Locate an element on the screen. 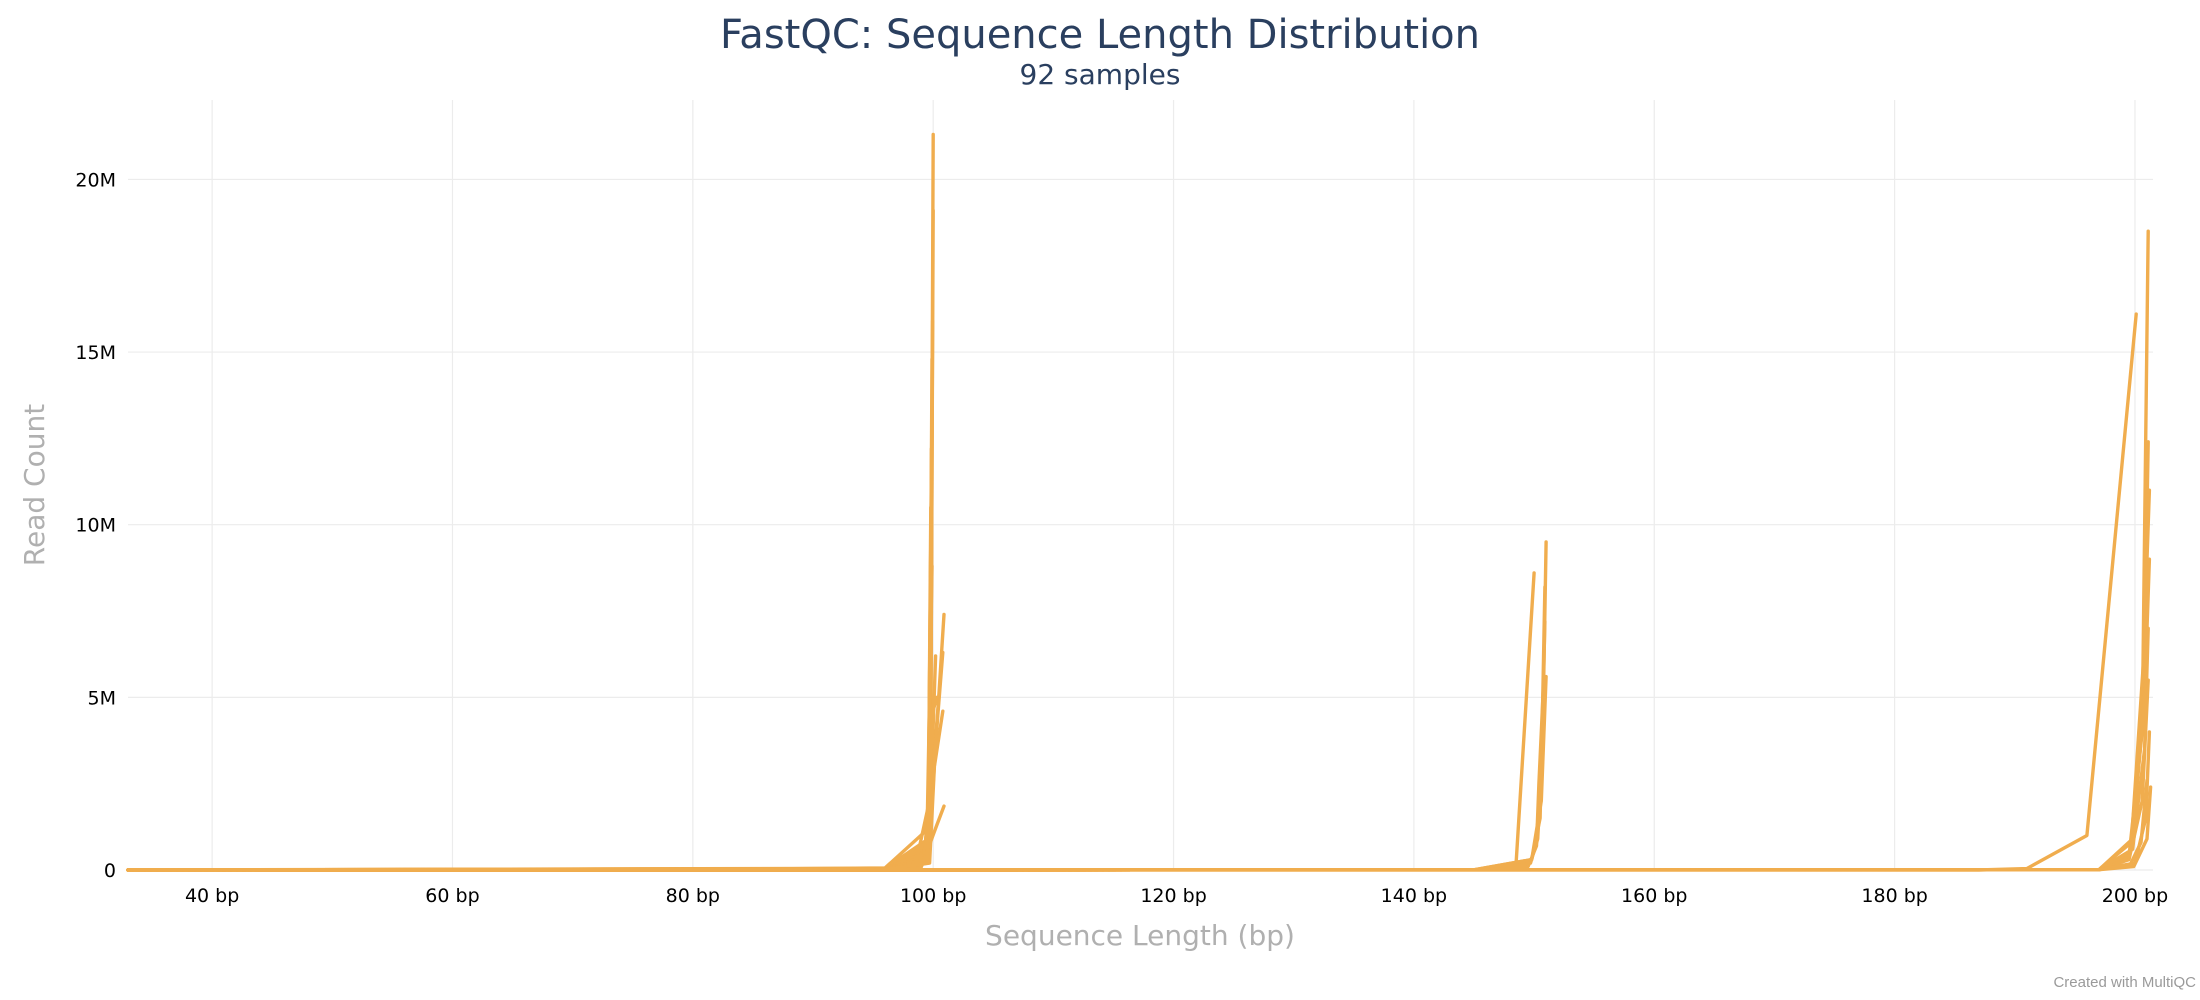 The width and height of the screenshot is (2200, 1000). credit-text: Created with MultiQC is located at coordinates (2124, 982).